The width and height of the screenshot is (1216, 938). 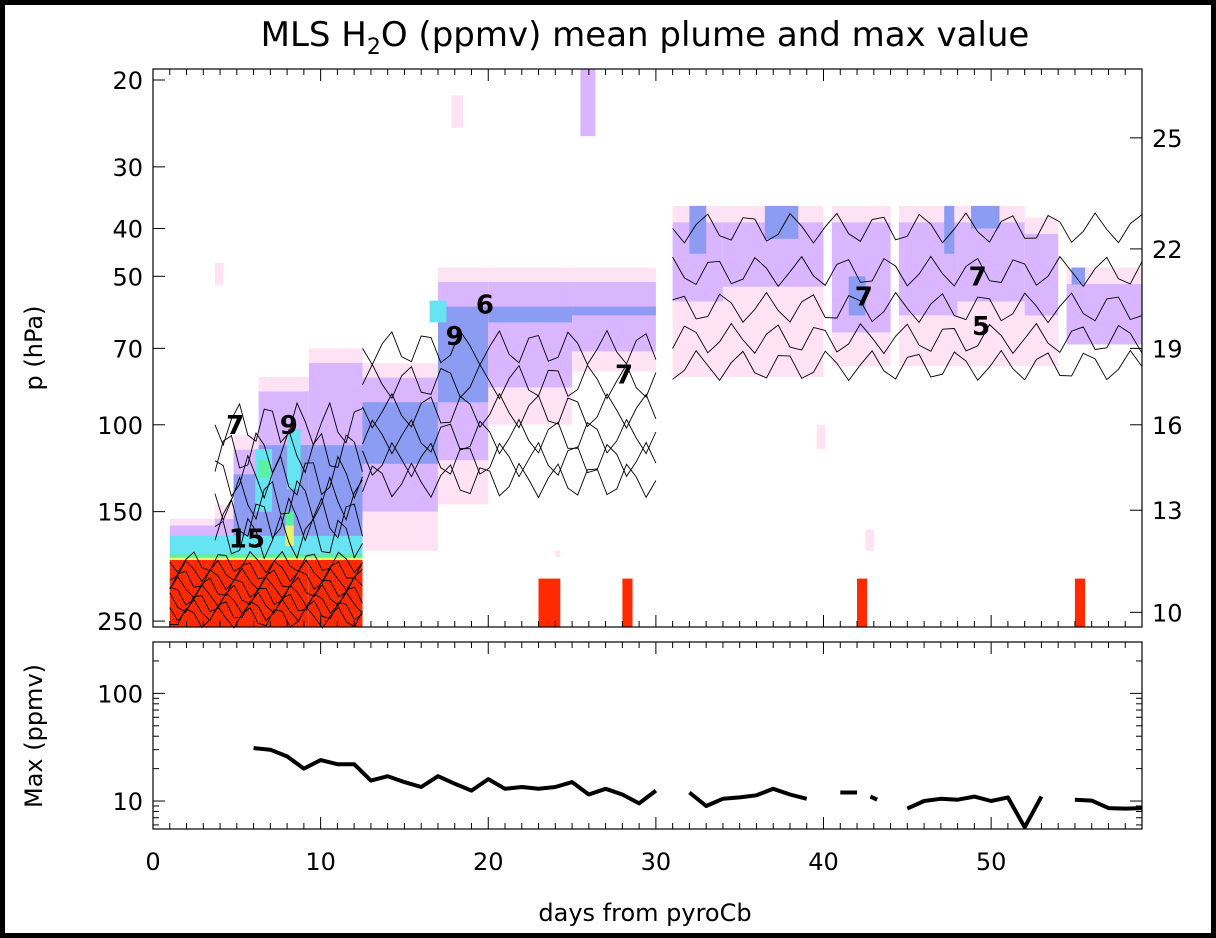 I want to click on chart-title-subscript: 2, so click(x=374, y=47).